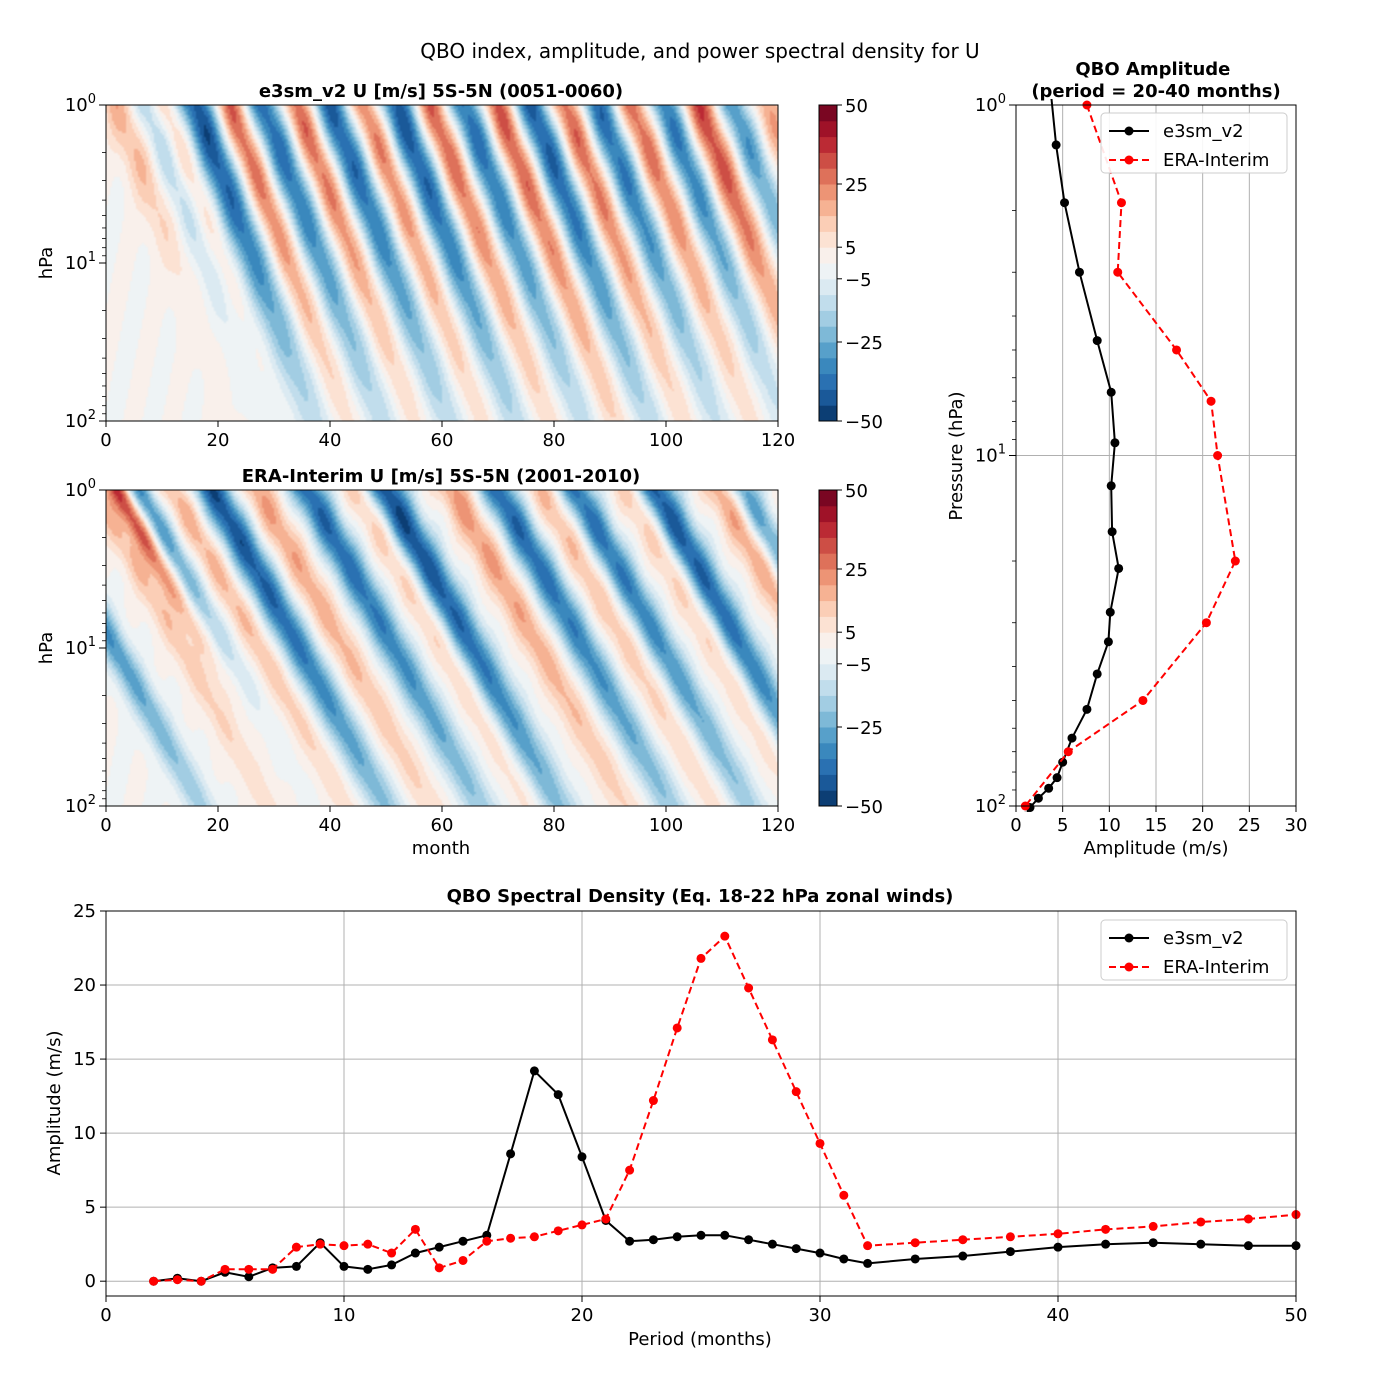  I want to click on amplitude-legend: e3sm_v2 ERA-Interim, so click(1194, 143).